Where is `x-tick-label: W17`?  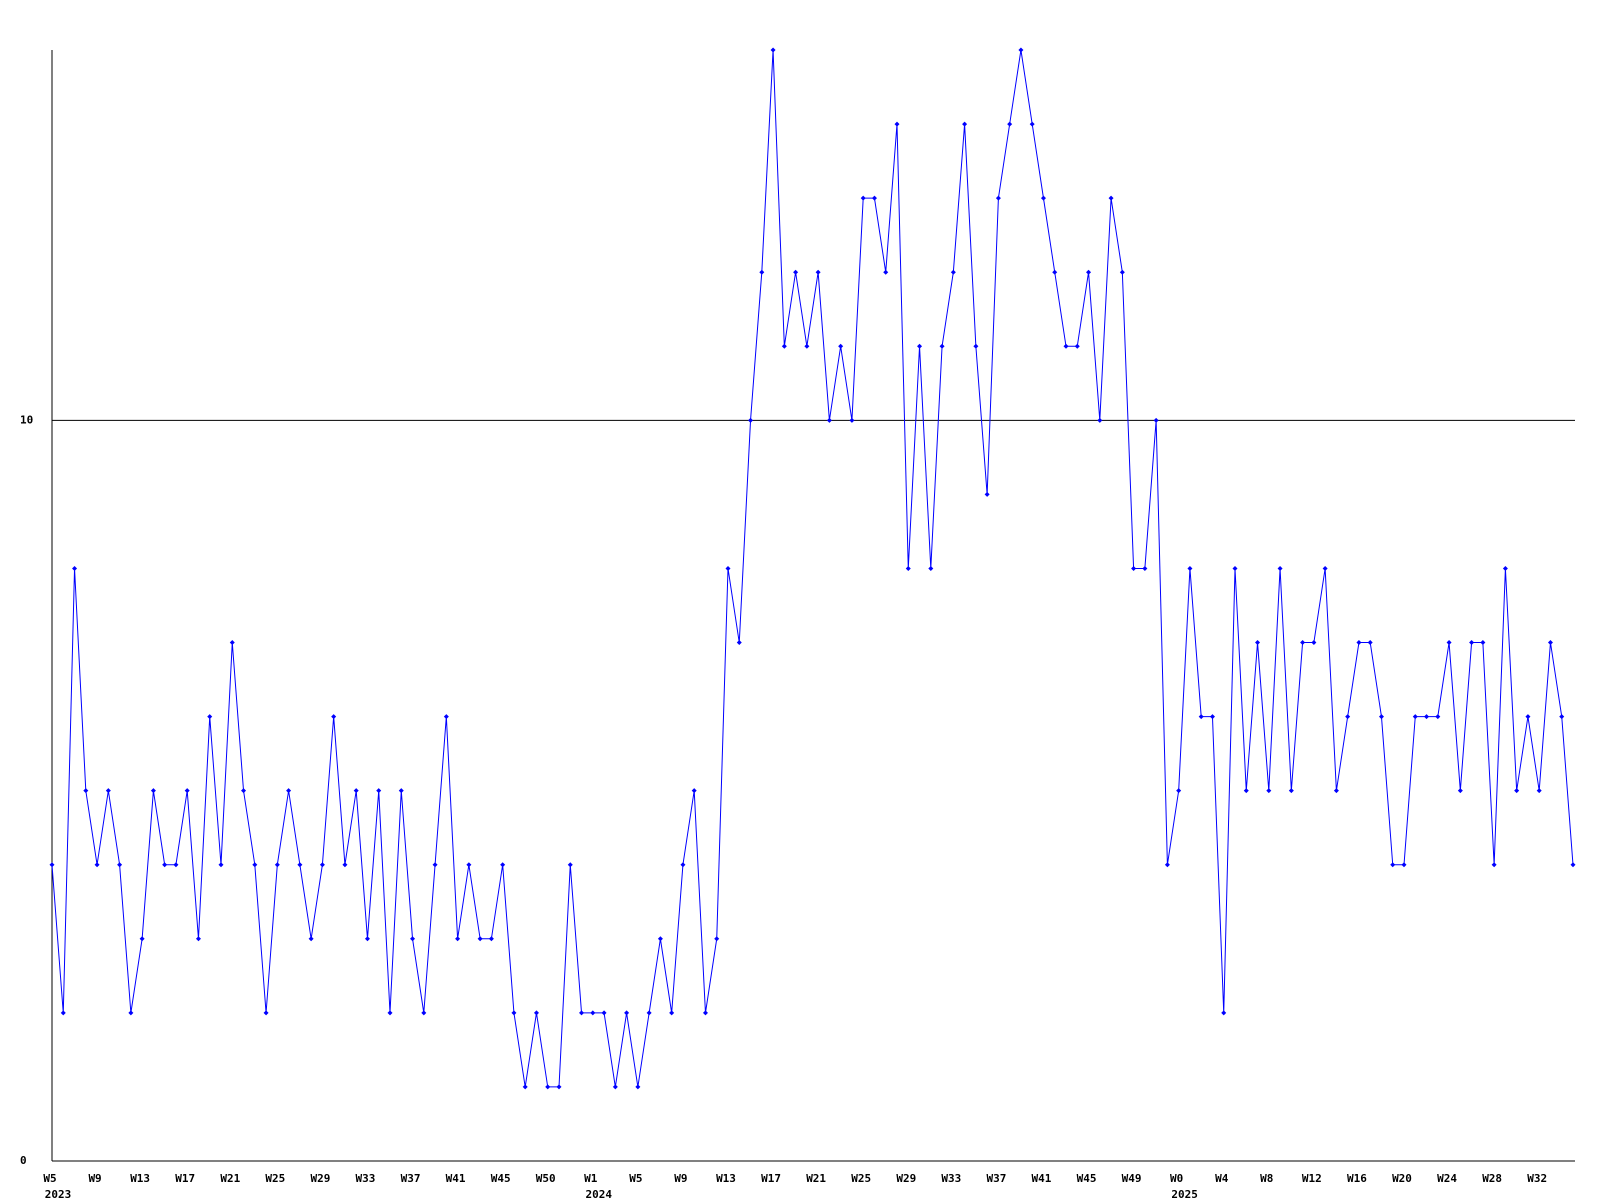 x-tick-label: W17 is located at coordinates (771, 1178).